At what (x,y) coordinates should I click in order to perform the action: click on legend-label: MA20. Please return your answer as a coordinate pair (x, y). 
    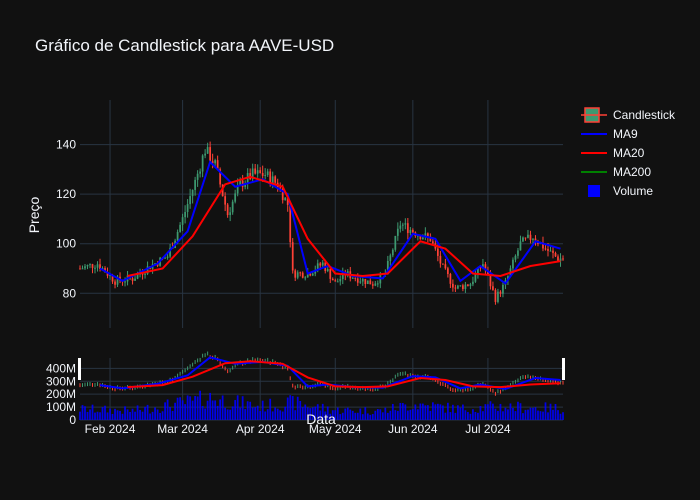
    Looking at the image, I should click on (629, 153).